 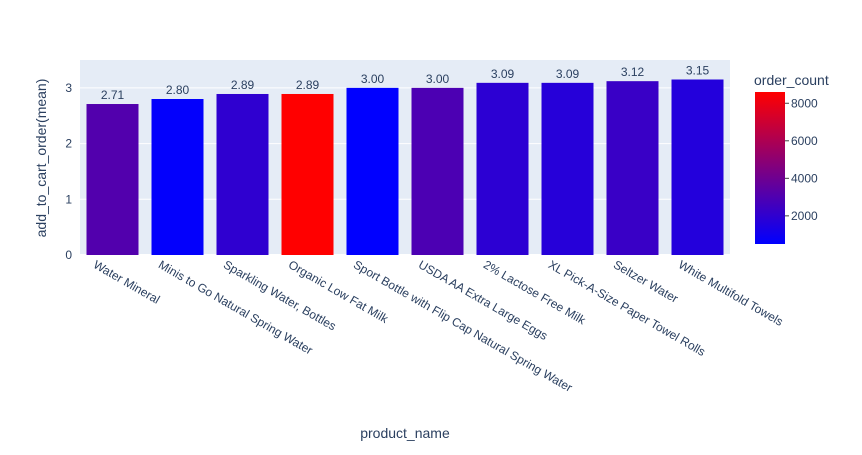 I want to click on y-tick-label: 1, so click(x=68, y=199).